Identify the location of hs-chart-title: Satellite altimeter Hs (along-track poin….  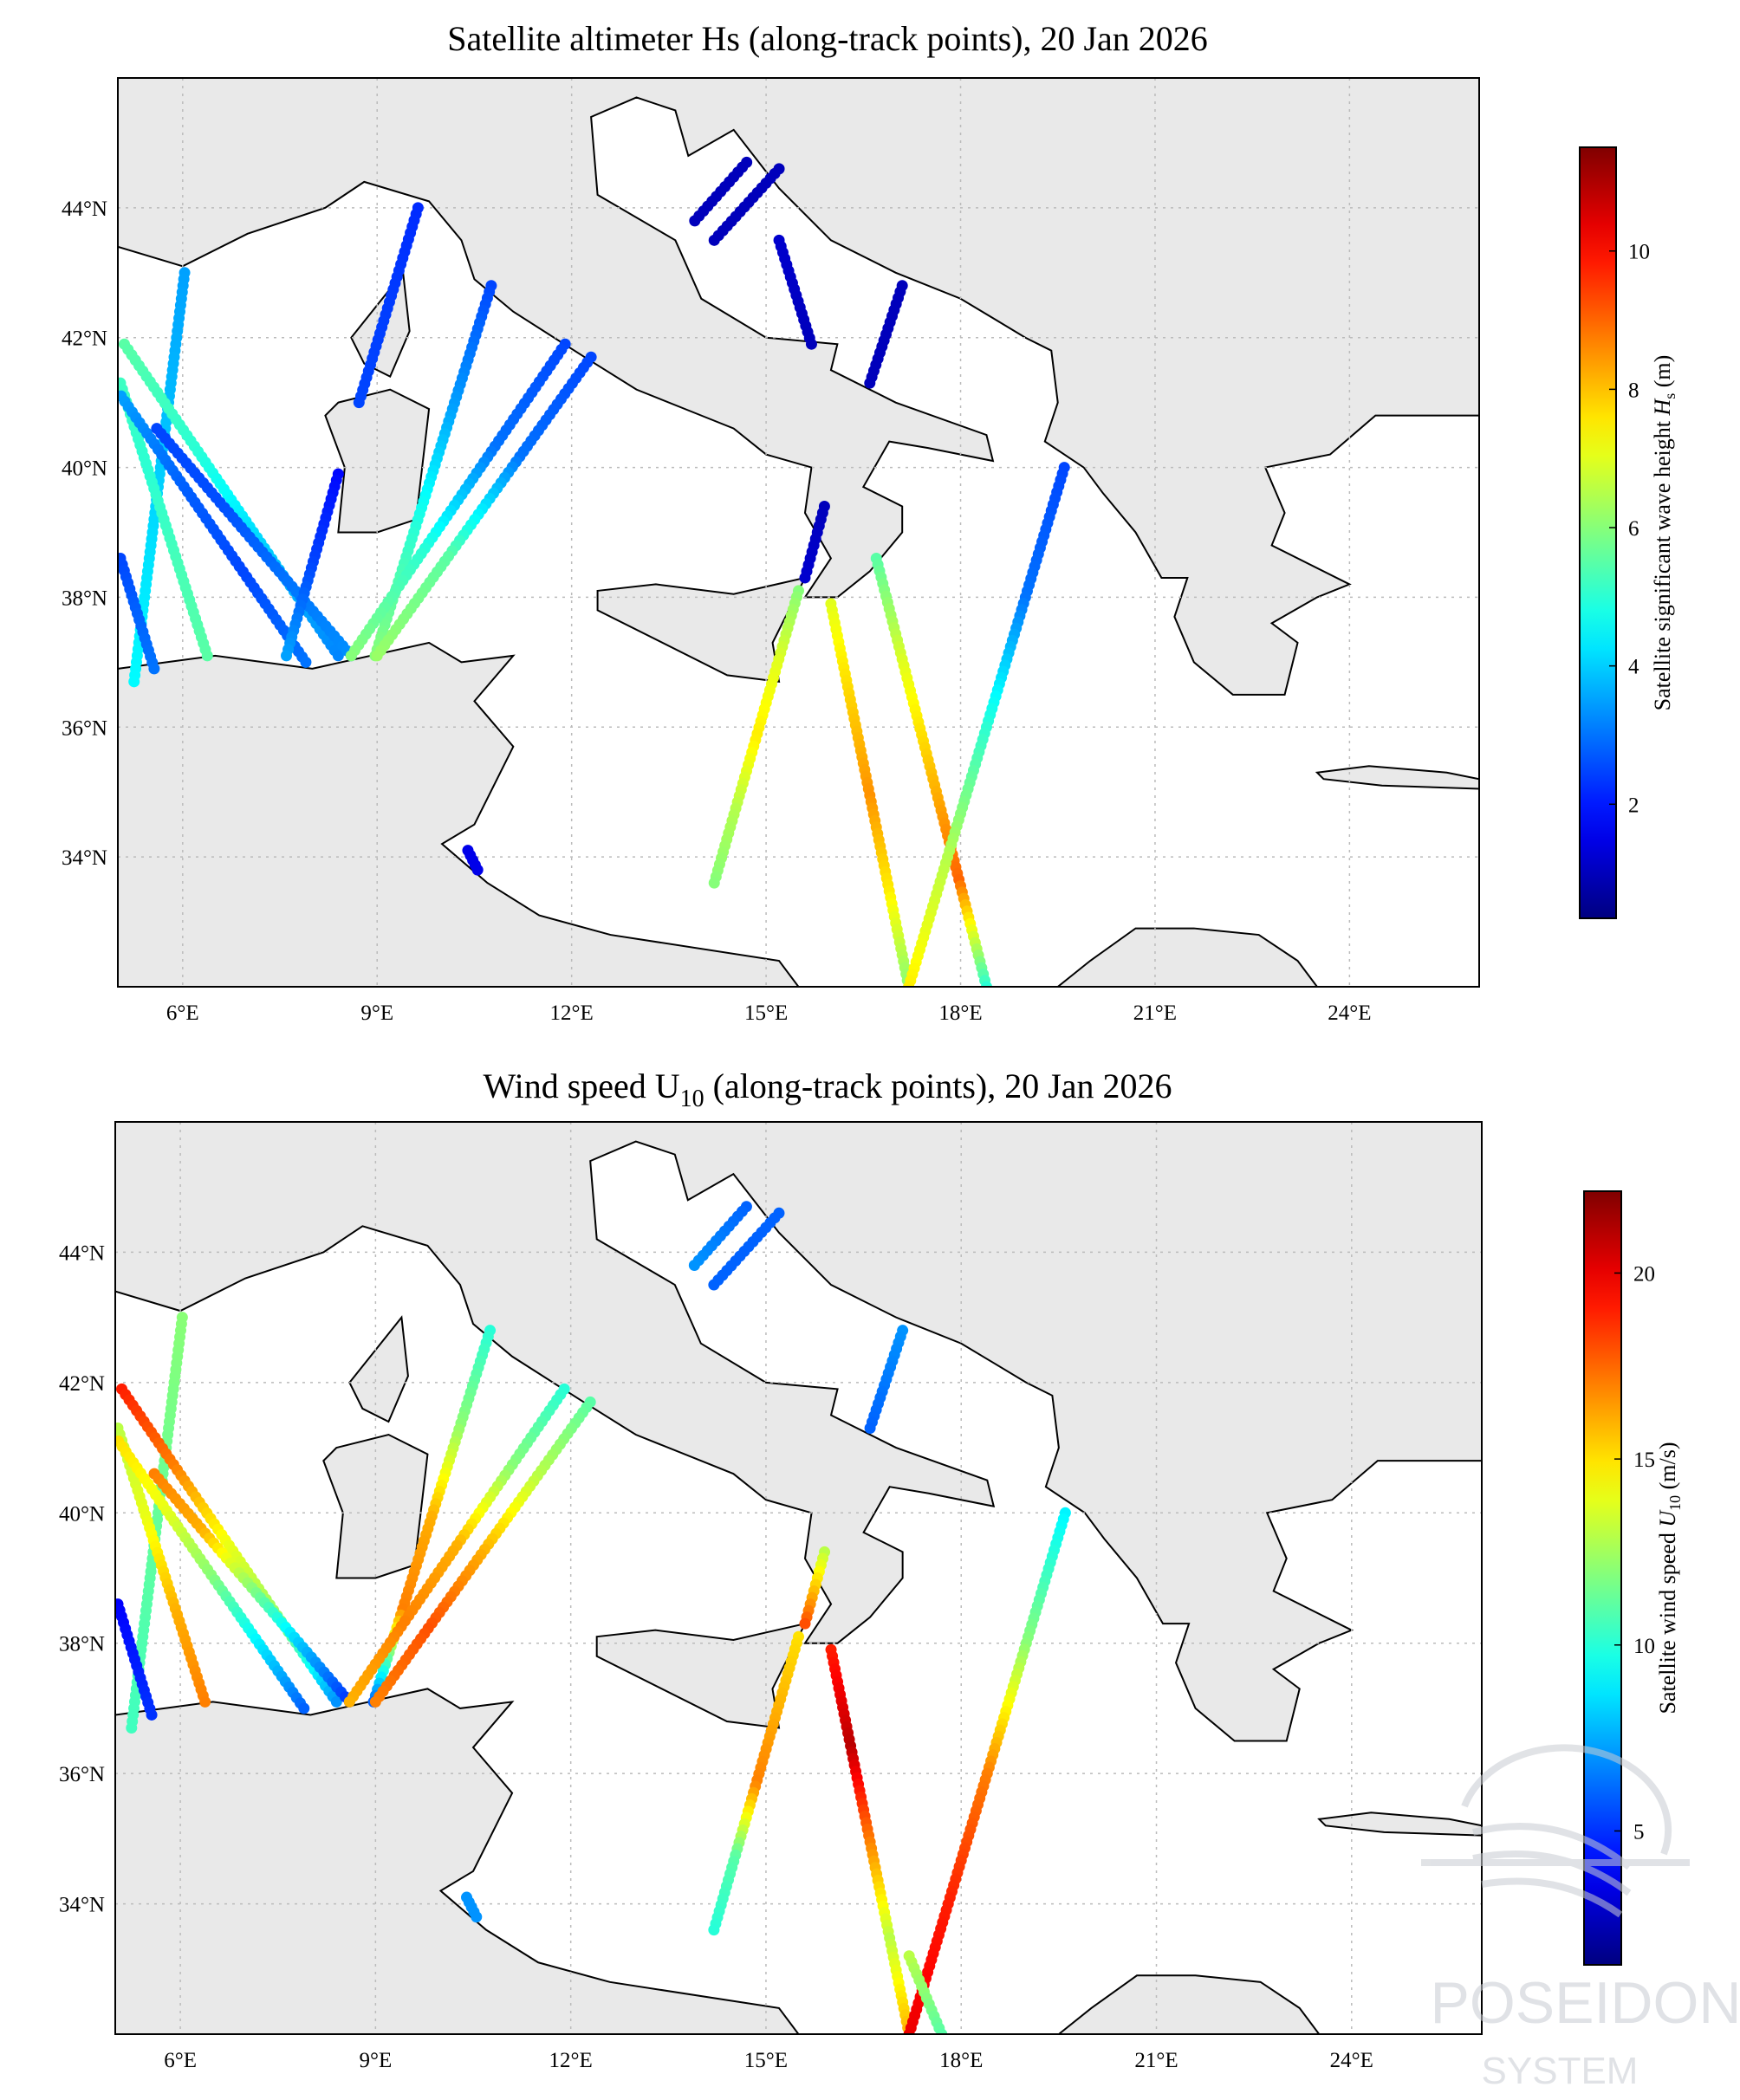
(828, 39).